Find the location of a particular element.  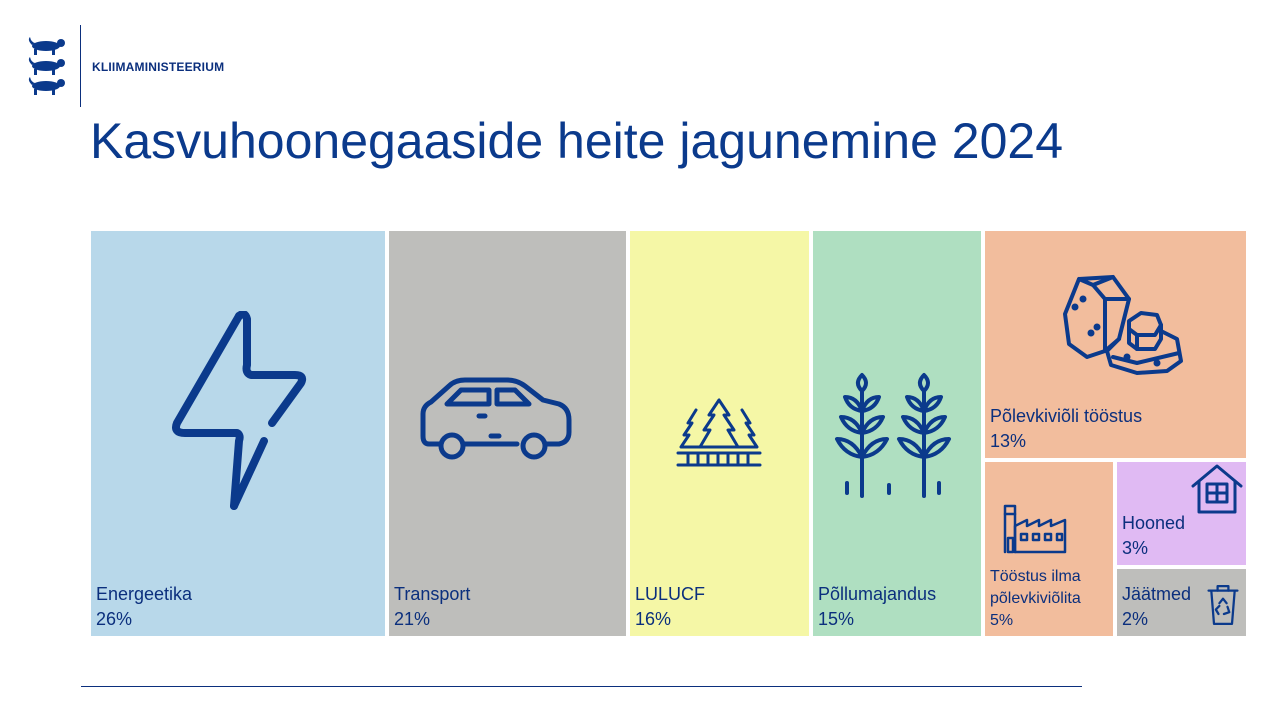

category-value: 5% is located at coordinates (1002, 620).